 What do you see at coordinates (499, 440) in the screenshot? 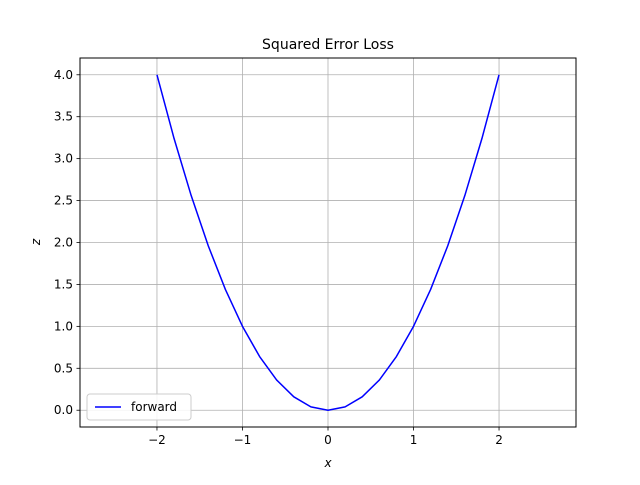
I see `x-tick-label: 2` at bounding box center [499, 440].